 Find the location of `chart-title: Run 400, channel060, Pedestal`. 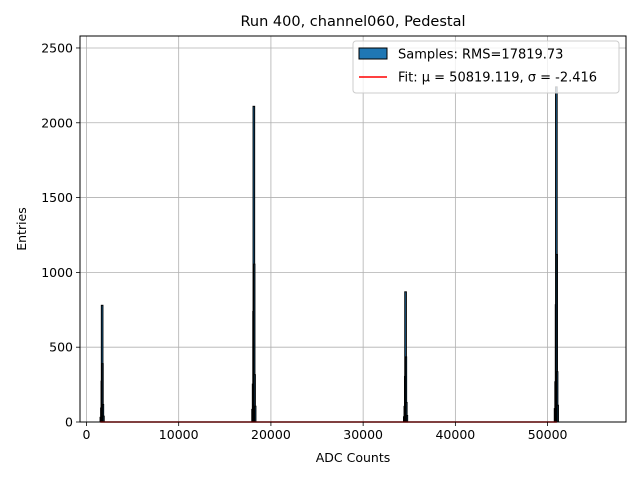

chart-title: Run 400, channel060, Pedestal is located at coordinates (352, 22).